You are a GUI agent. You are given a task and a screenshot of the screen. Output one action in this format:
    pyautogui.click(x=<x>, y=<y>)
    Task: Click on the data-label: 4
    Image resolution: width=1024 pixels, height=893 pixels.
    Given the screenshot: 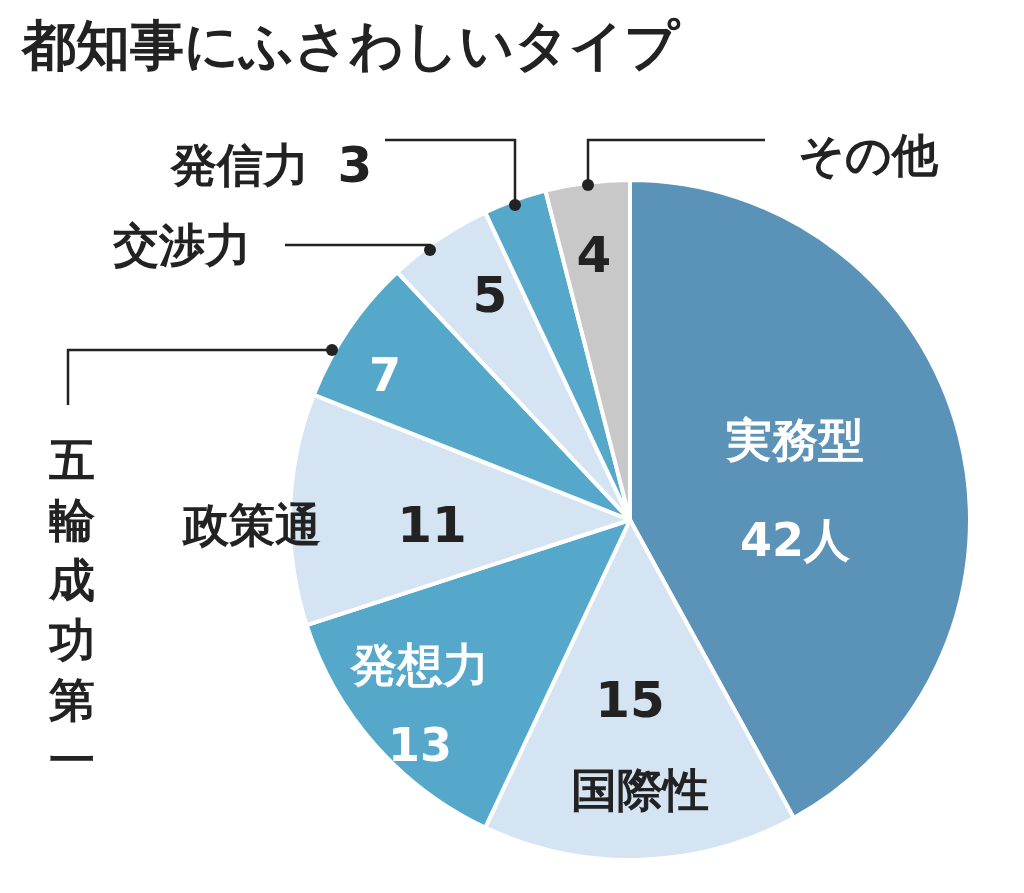 What is the action you would take?
    pyautogui.click(x=594, y=255)
    